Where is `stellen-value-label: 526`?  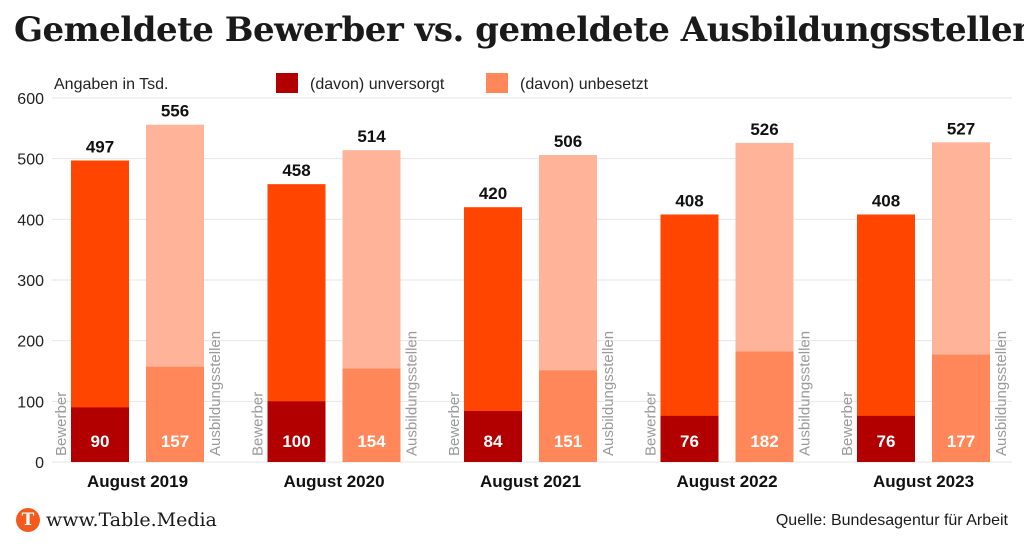
stellen-value-label: 526 is located at coordinates (764, 129).